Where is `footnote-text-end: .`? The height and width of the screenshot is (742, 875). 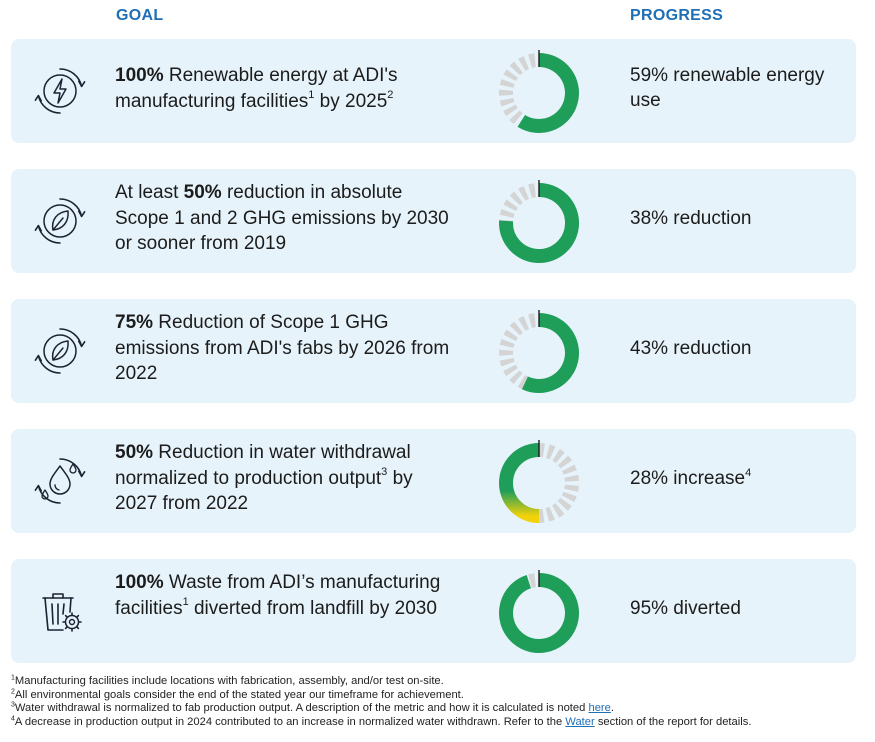 footnote-text-end: . is located at coordinates (612, 708).